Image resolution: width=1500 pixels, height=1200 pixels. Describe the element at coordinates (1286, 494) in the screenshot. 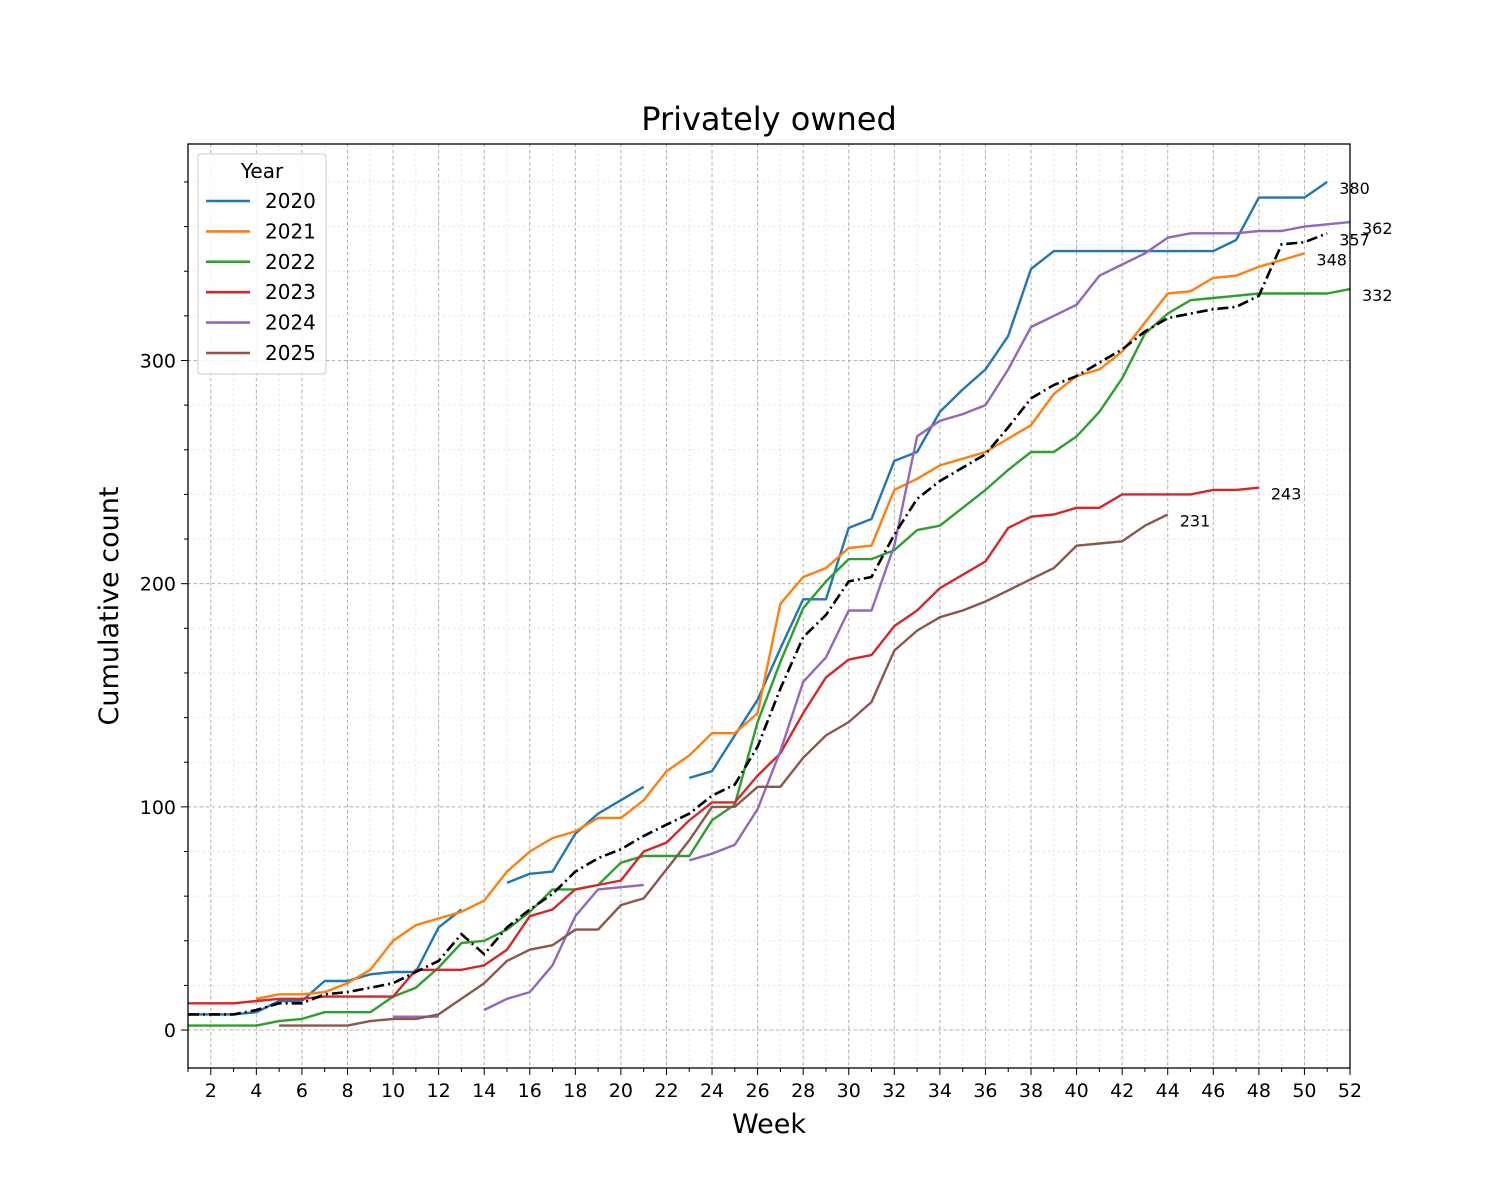

I see `end-label: 243` at that location.